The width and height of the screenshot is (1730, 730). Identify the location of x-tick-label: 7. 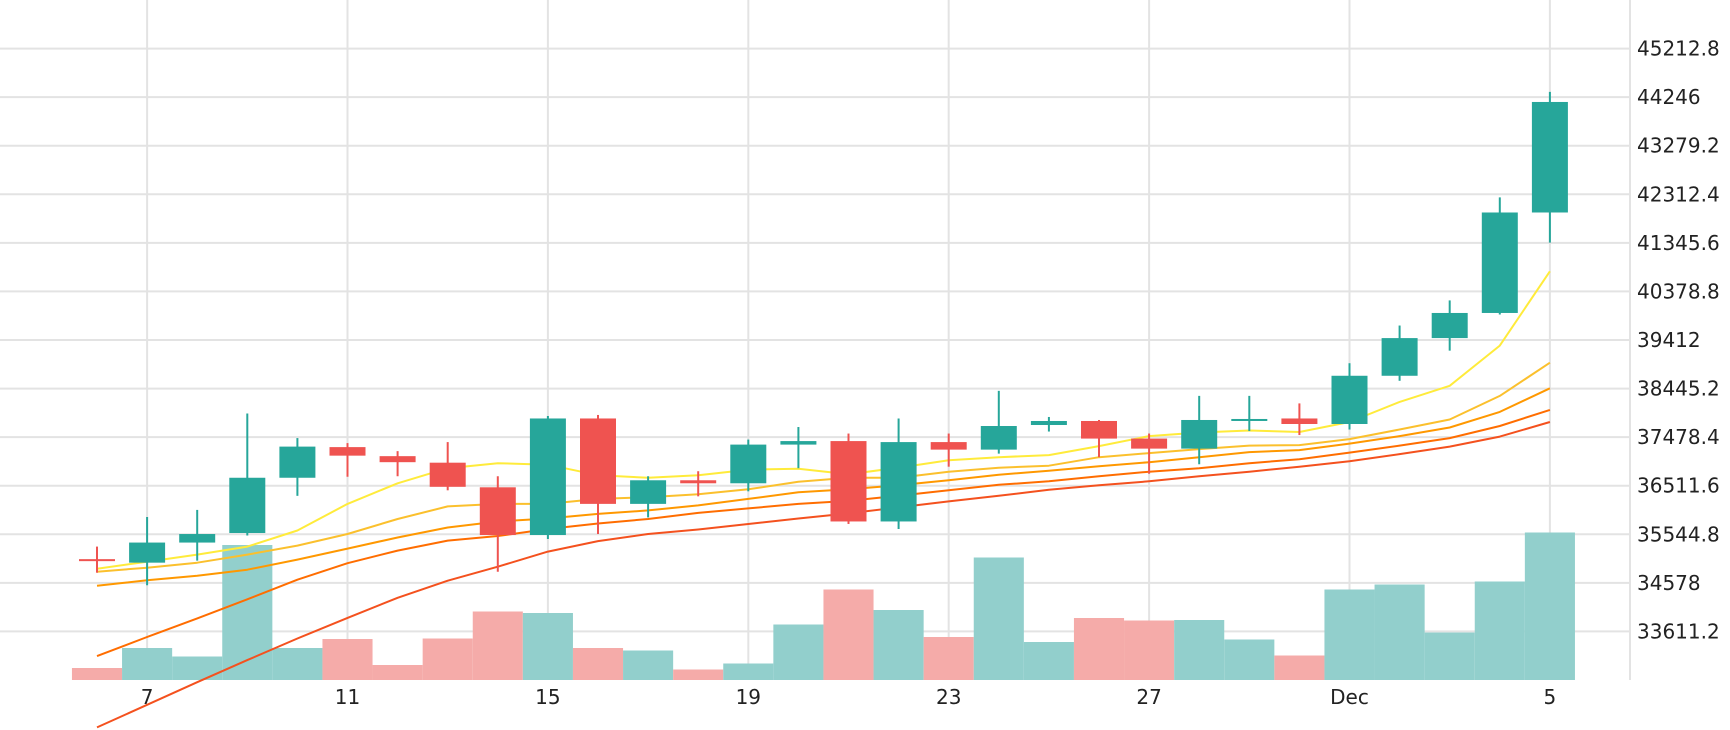
(147, 697).